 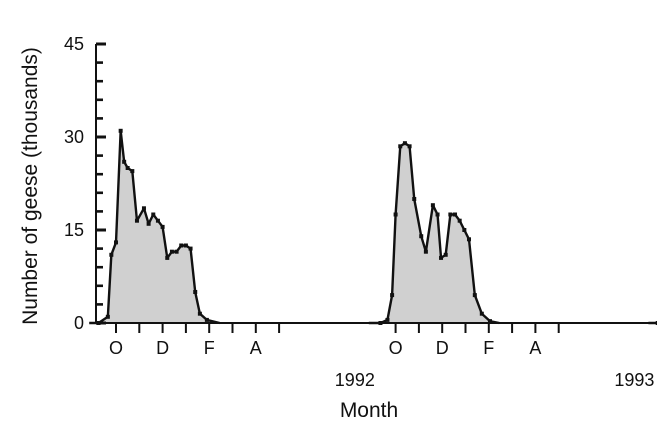 What do you see at coordinates (30, 186) in the screenshot?
I see `y-axis-title: Number of geese (thousands)` at bounding box center [30, 186].